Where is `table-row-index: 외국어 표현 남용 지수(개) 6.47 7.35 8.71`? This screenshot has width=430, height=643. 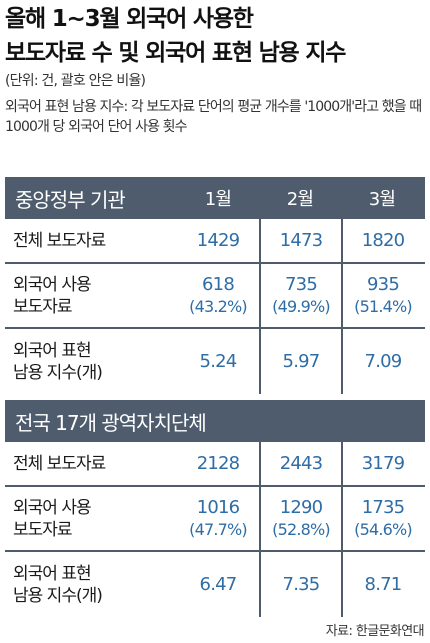 table-row-index: 외국어 표현 남용 지수(개) 6.47 7.35 8.71 is located at coordinates (215, 584).